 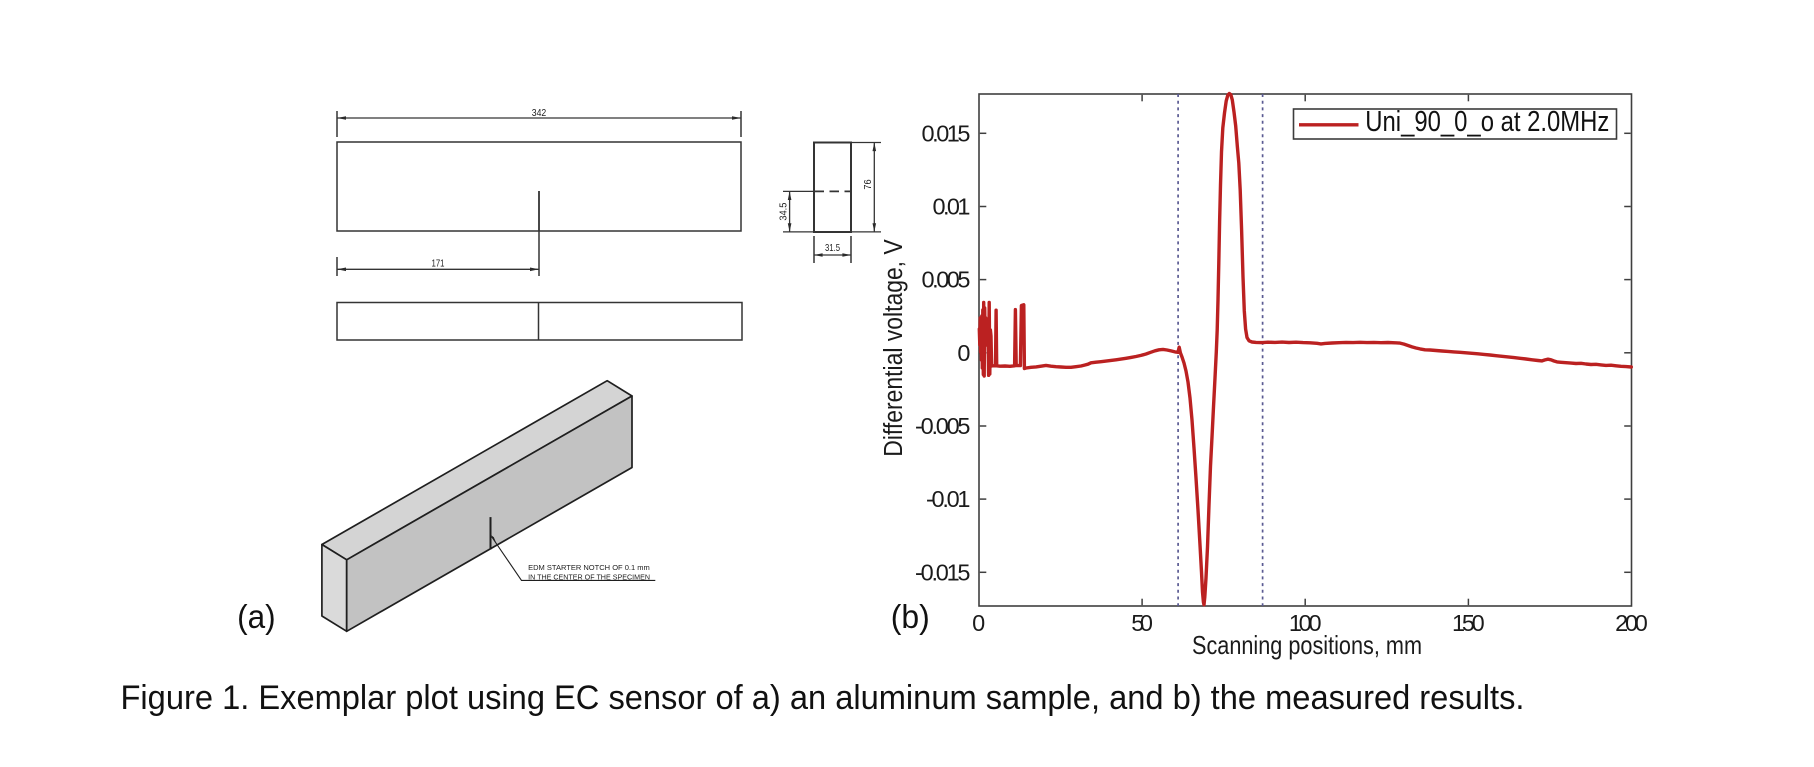 What do you see at coordinates (1487, 122) in the screenshot?
I see `svg-text: Uni_90_0_o at 2.0MHz` at bounding box center [1487, 122].